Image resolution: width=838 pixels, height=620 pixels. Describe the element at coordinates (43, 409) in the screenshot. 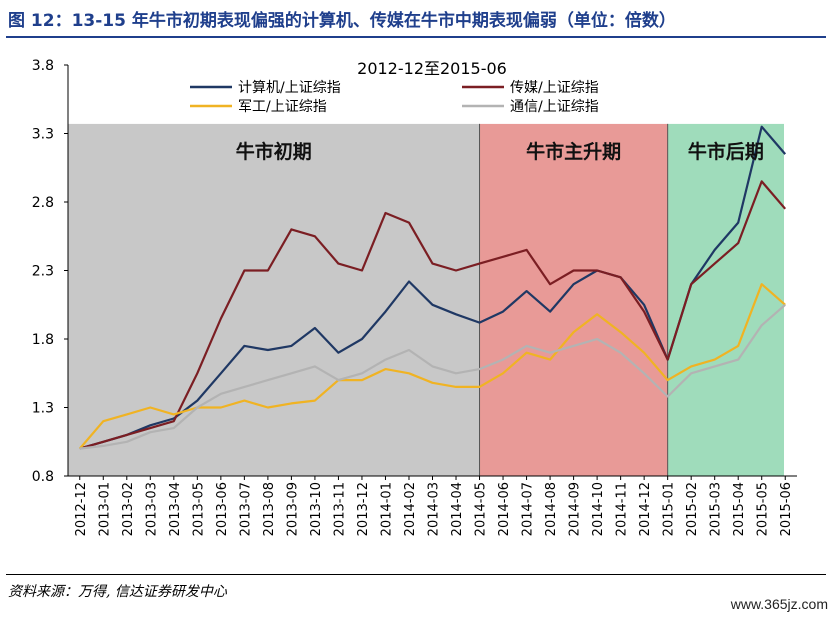

I see `y-tick-label: 1.3` at that location.